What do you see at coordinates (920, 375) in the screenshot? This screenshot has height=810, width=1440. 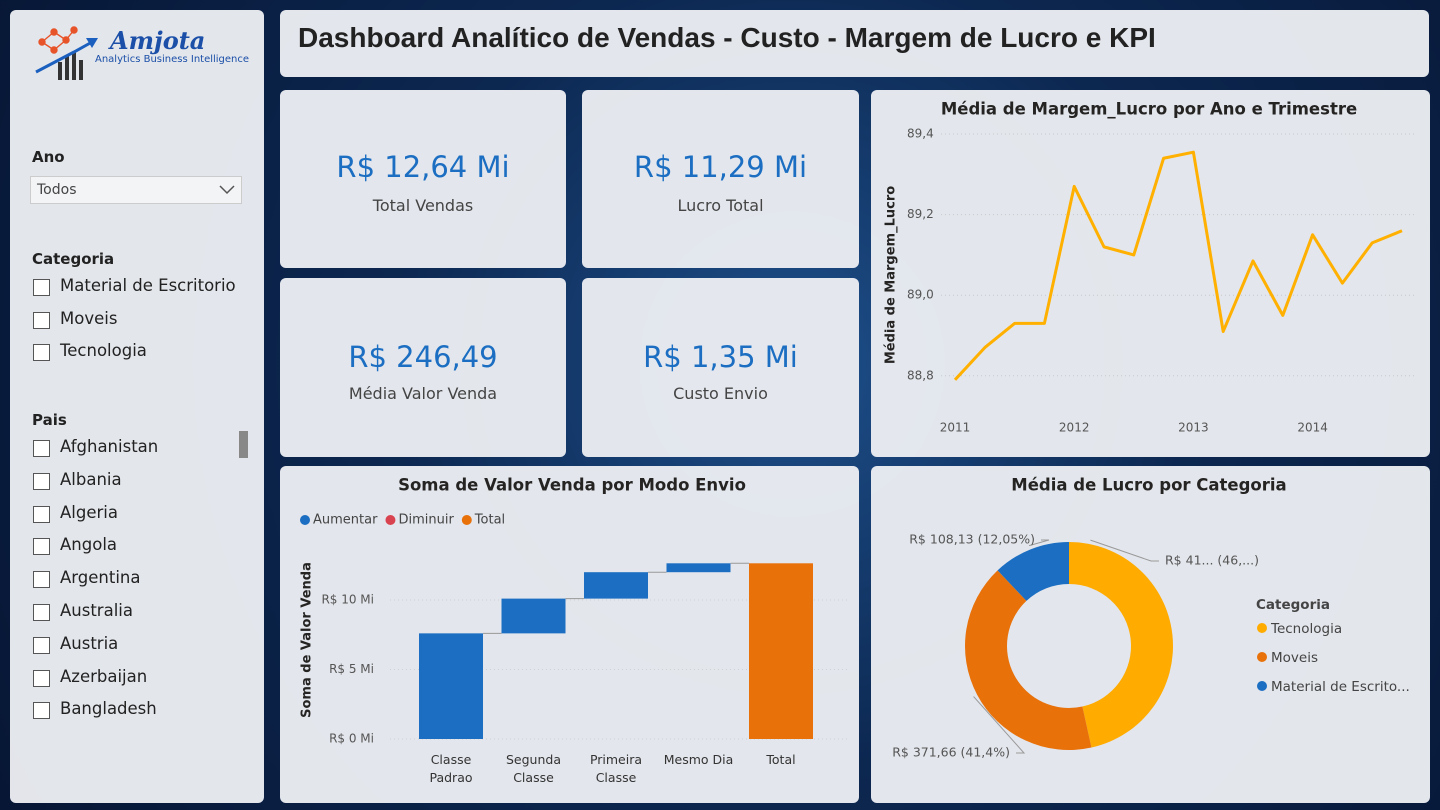 I see `y-tick-label: 88,8` at bounding box center [920, 375].